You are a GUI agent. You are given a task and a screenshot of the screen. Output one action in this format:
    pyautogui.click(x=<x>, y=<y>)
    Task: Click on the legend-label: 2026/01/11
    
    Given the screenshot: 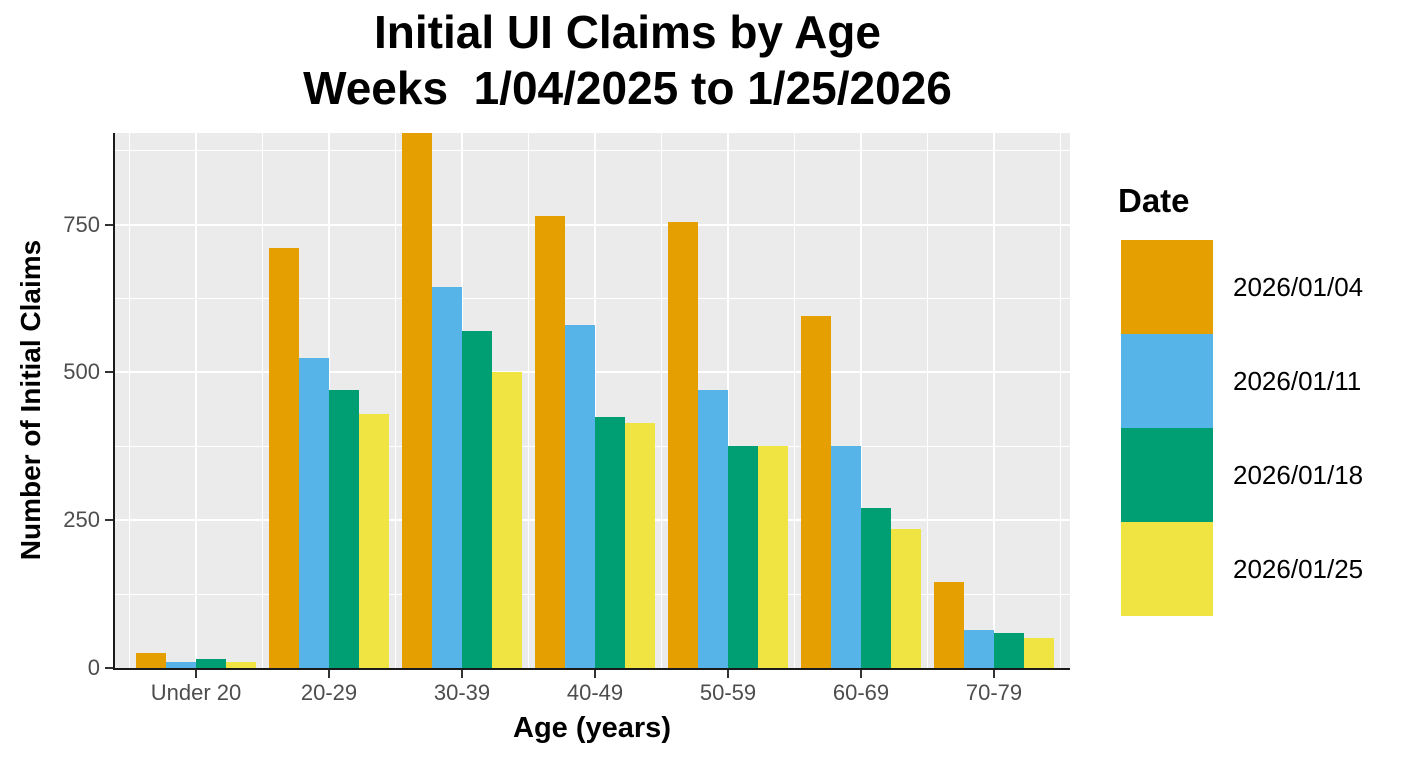 What is the action you would take?
    pyautogui.click(x=1297, y=380)
    